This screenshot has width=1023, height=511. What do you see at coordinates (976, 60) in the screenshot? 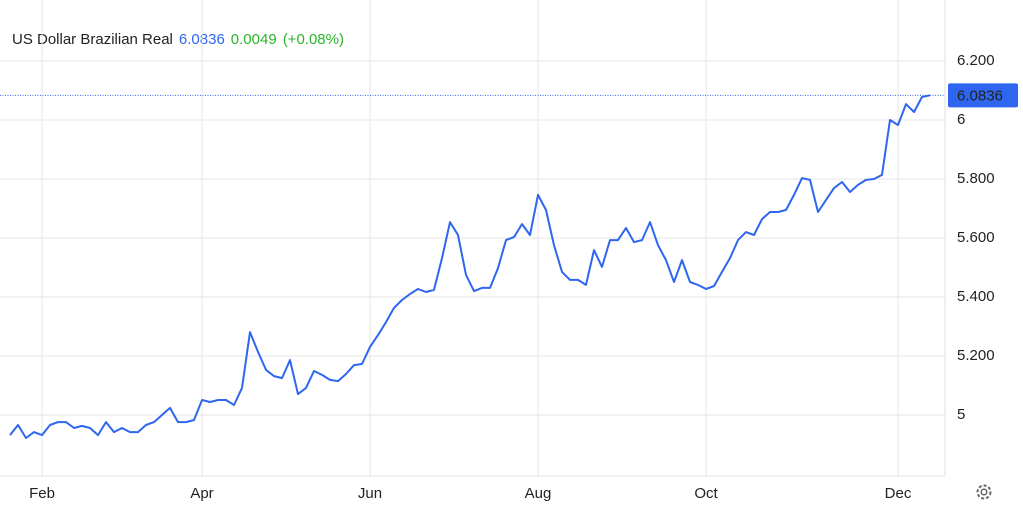
I see `y-tick-label: 6.200` at bounding box center [976, 60].